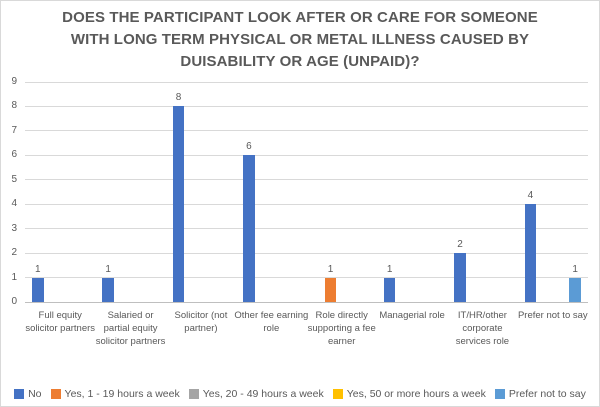  I want to click on x-axis-line, so click(306, 302).